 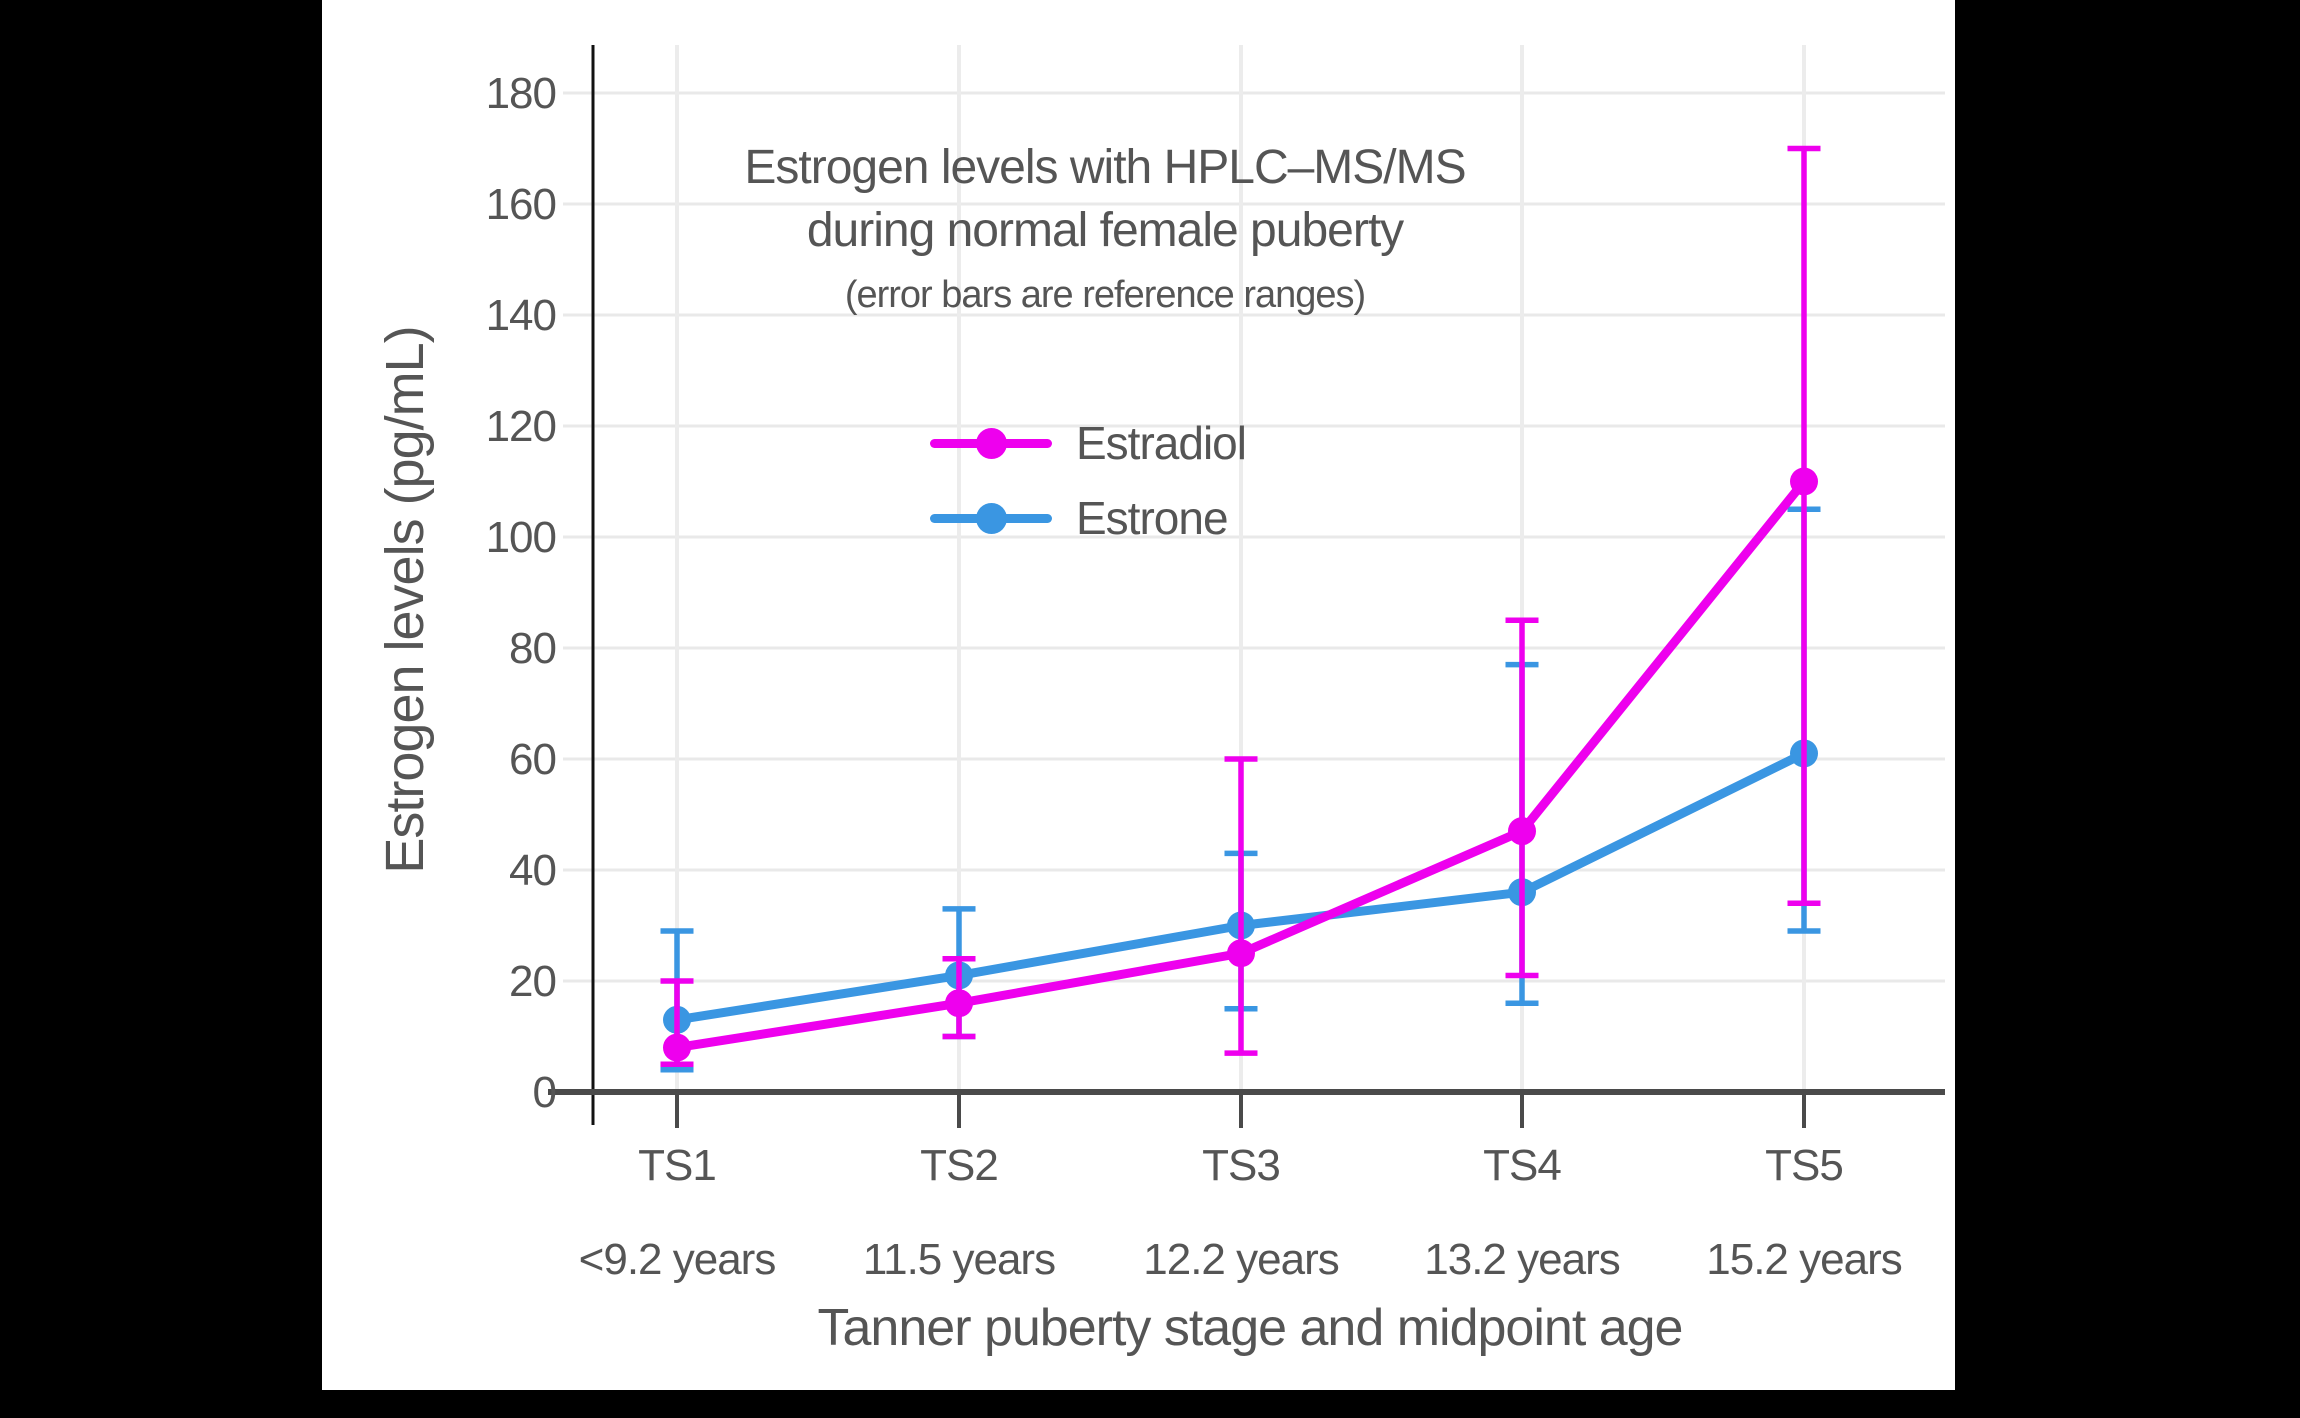 What do you see at coordinates (532, 981) in the screenshot?
I see `svg-text: 20` at bounding box center [532, 981].